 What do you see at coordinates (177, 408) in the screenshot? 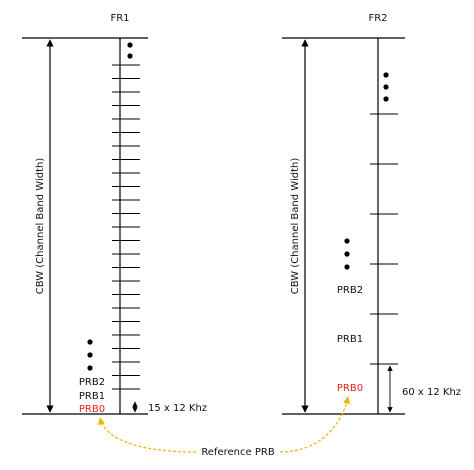
I see `spacing-label: 15 x 12 Khz` at bounding box center [177, 408].